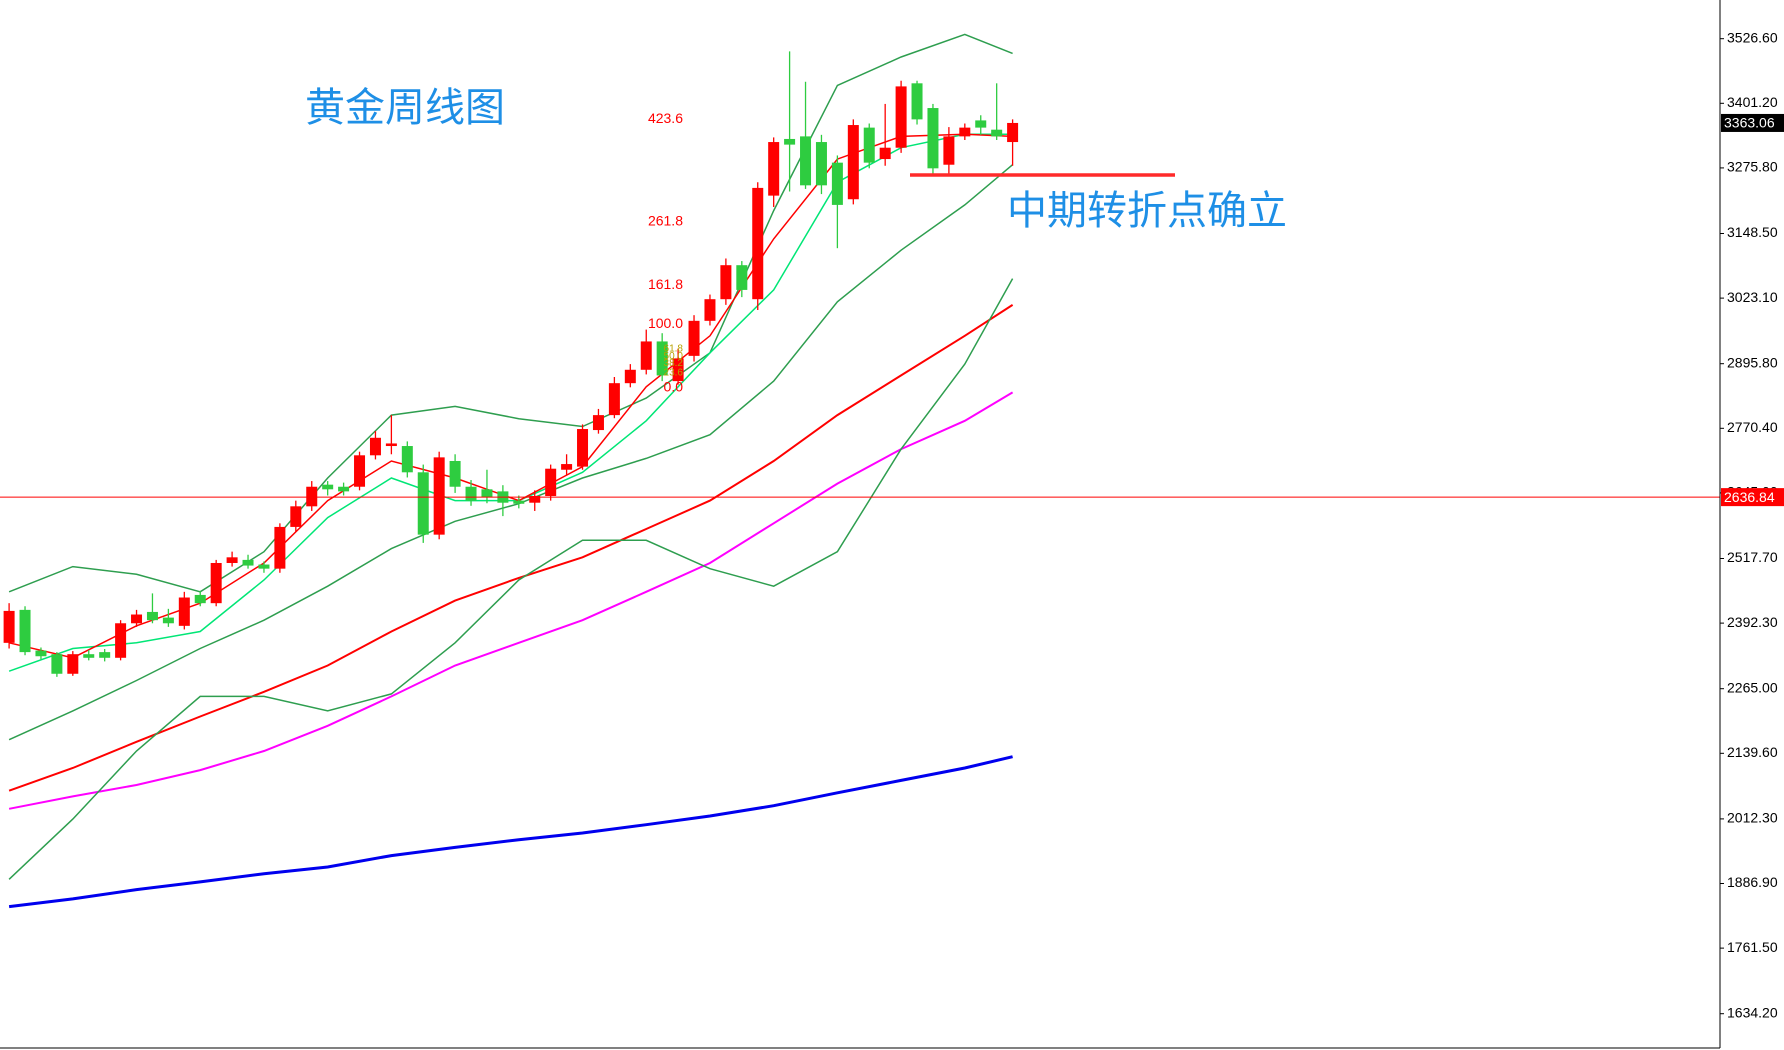 Image resolution: width=1784 pixels, height=1050 pixels. I want to click on fib-label: 23.6, so click(674, 372).